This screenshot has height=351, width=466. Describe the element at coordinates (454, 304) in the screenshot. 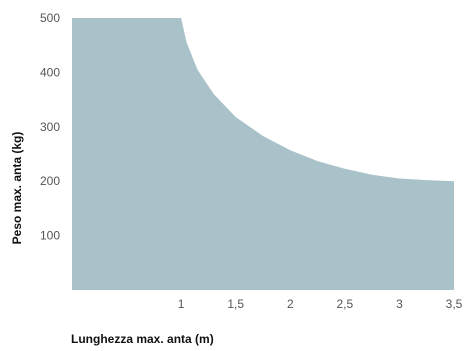

I see `x-tick-label: 3,5` at that location.